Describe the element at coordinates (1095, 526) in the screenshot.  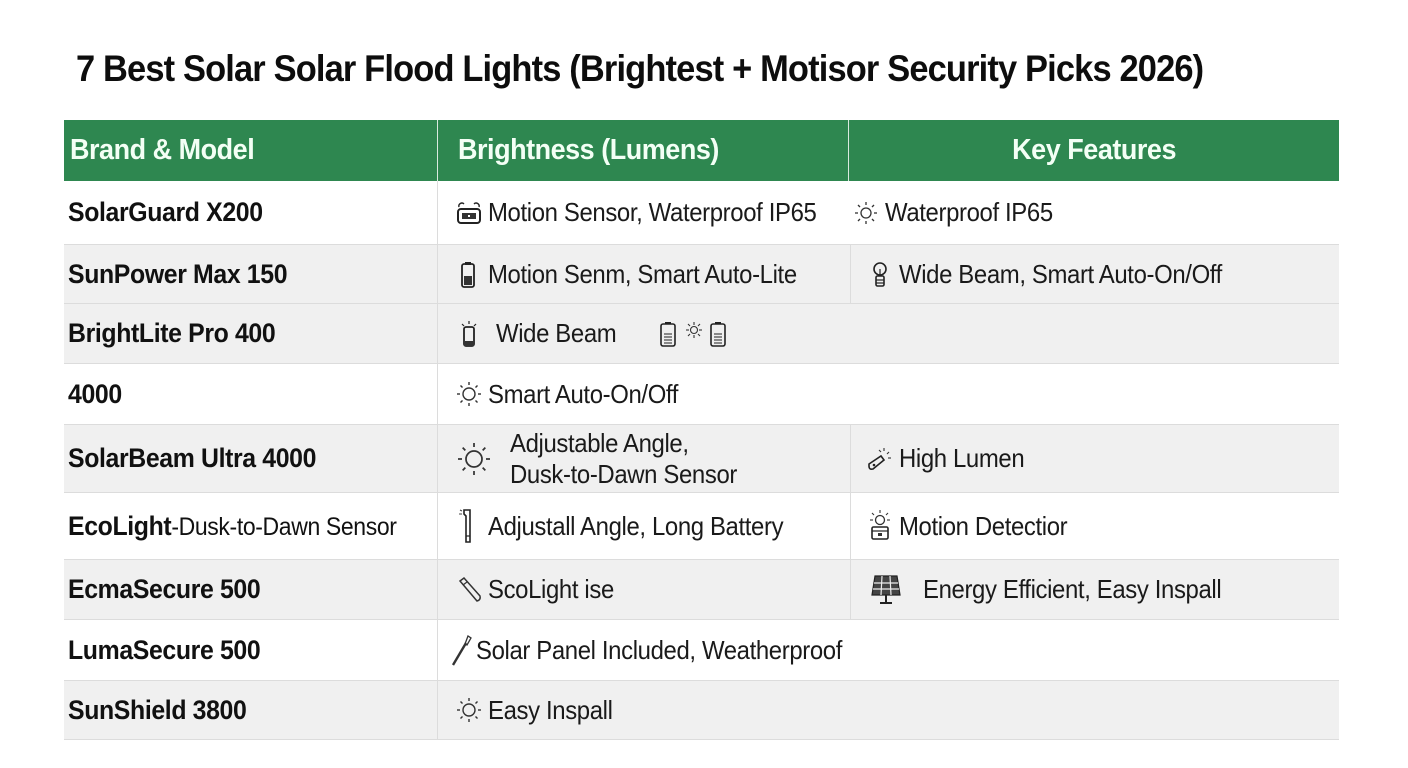
I see `feature-cell: Motion Detectior` at that location.